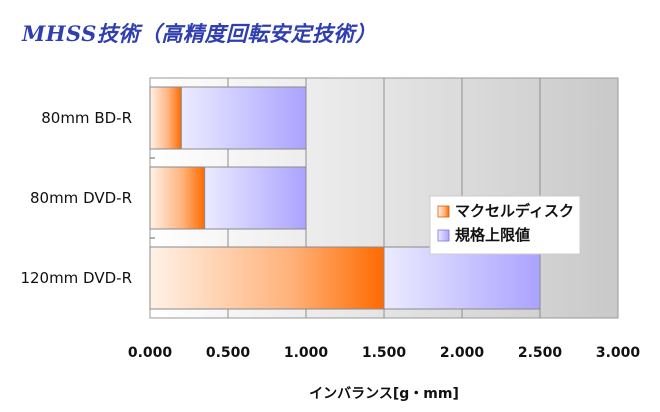  I want to click on x-tick-label: 0.000, so click(150, 353).